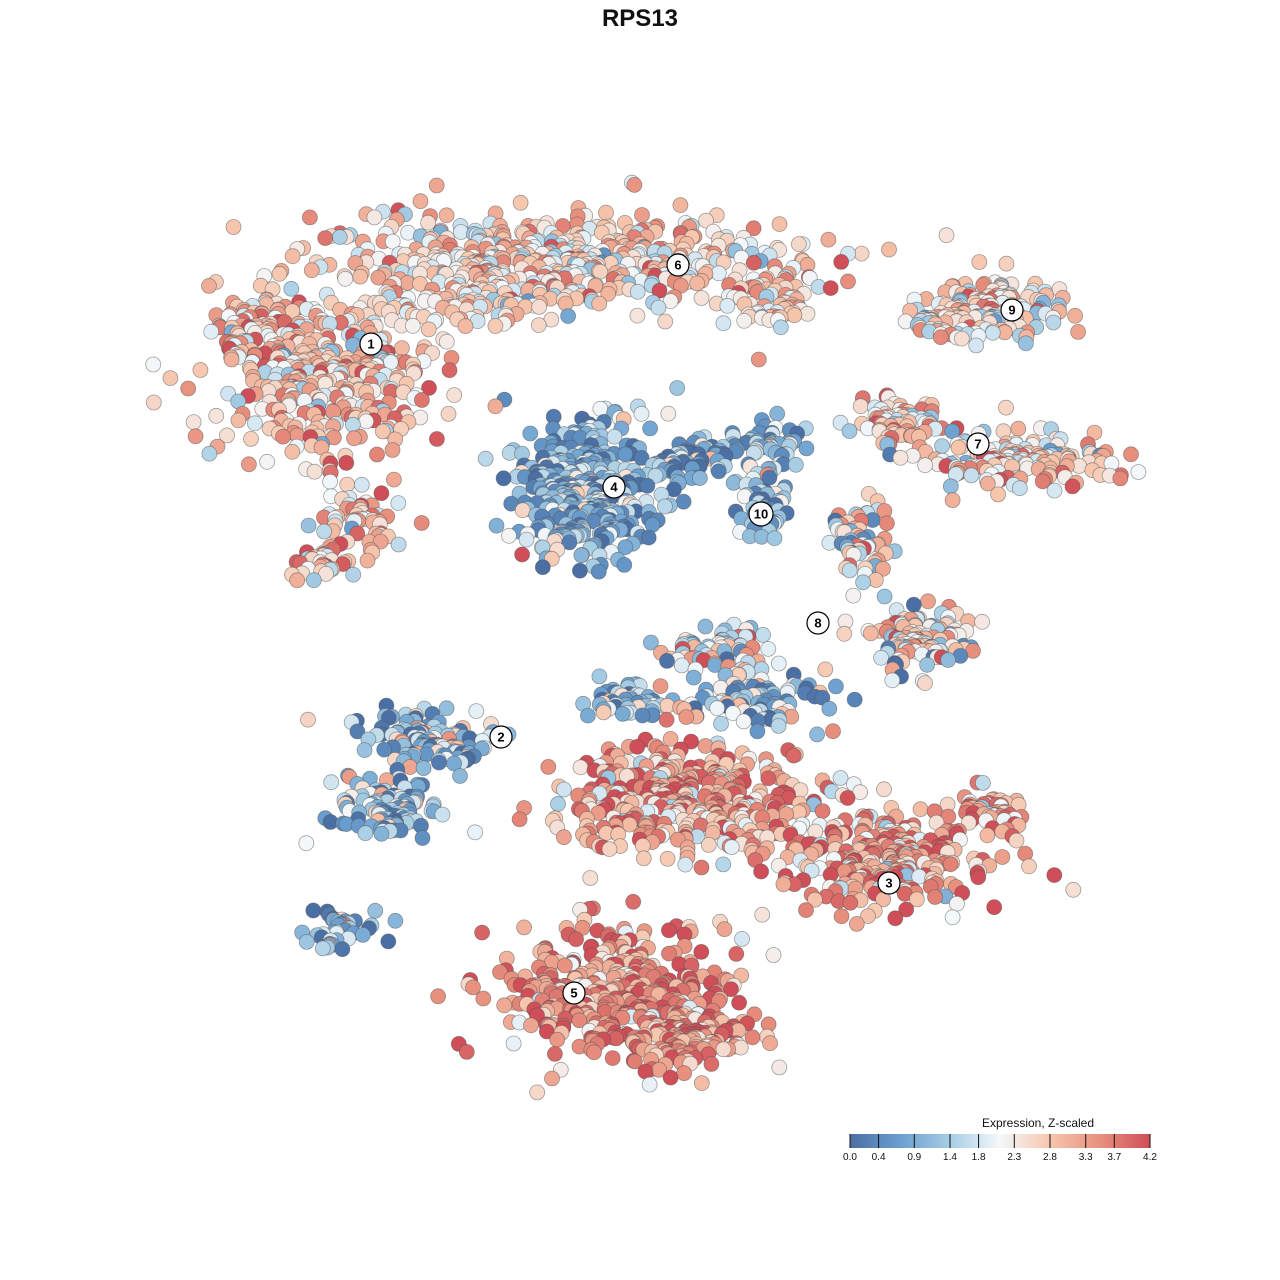 This screenshot has width=1280, height=1280. I want to click on cluster-label-1: 1, so click(371, 344).